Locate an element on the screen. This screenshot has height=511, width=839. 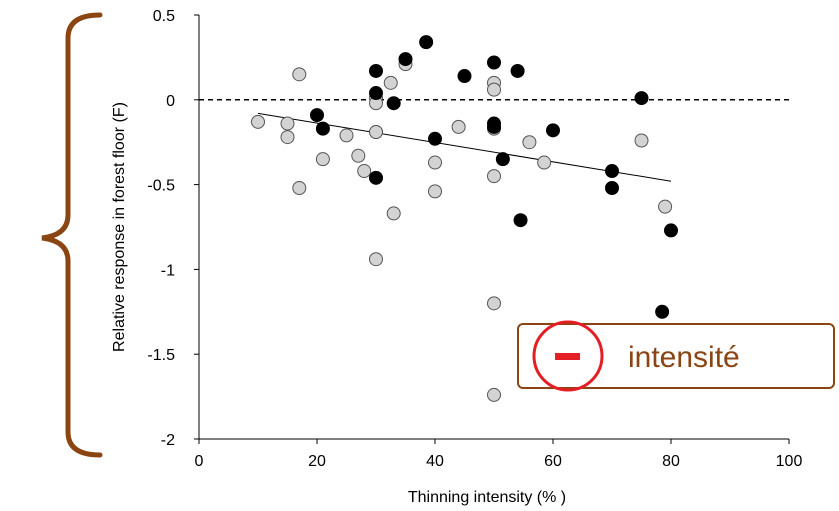
intensity-annotation: intensité is located at coordinates (676, 356).